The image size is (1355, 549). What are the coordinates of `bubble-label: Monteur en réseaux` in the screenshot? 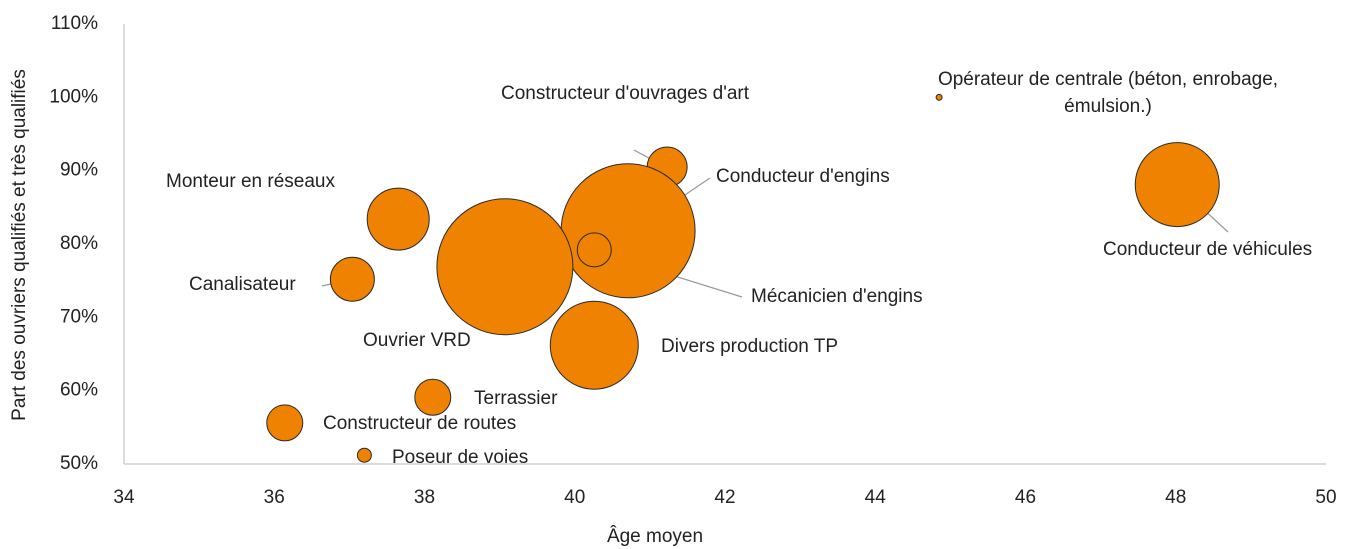 It's located at (250, 181).